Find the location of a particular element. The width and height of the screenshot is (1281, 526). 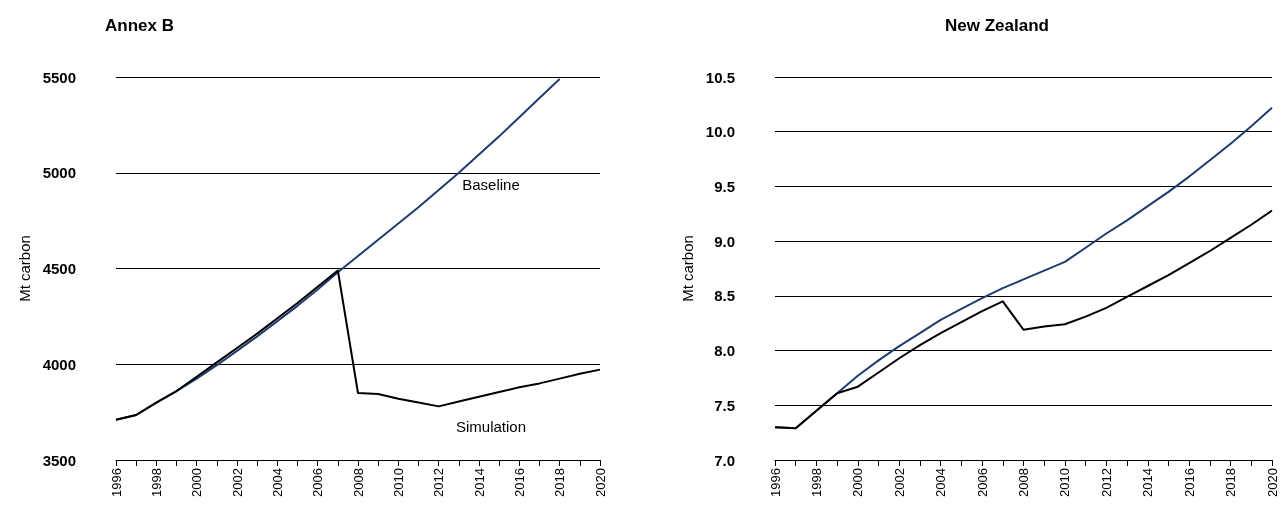

y-tick-label: 5000 is located at coordinates (59, 173).